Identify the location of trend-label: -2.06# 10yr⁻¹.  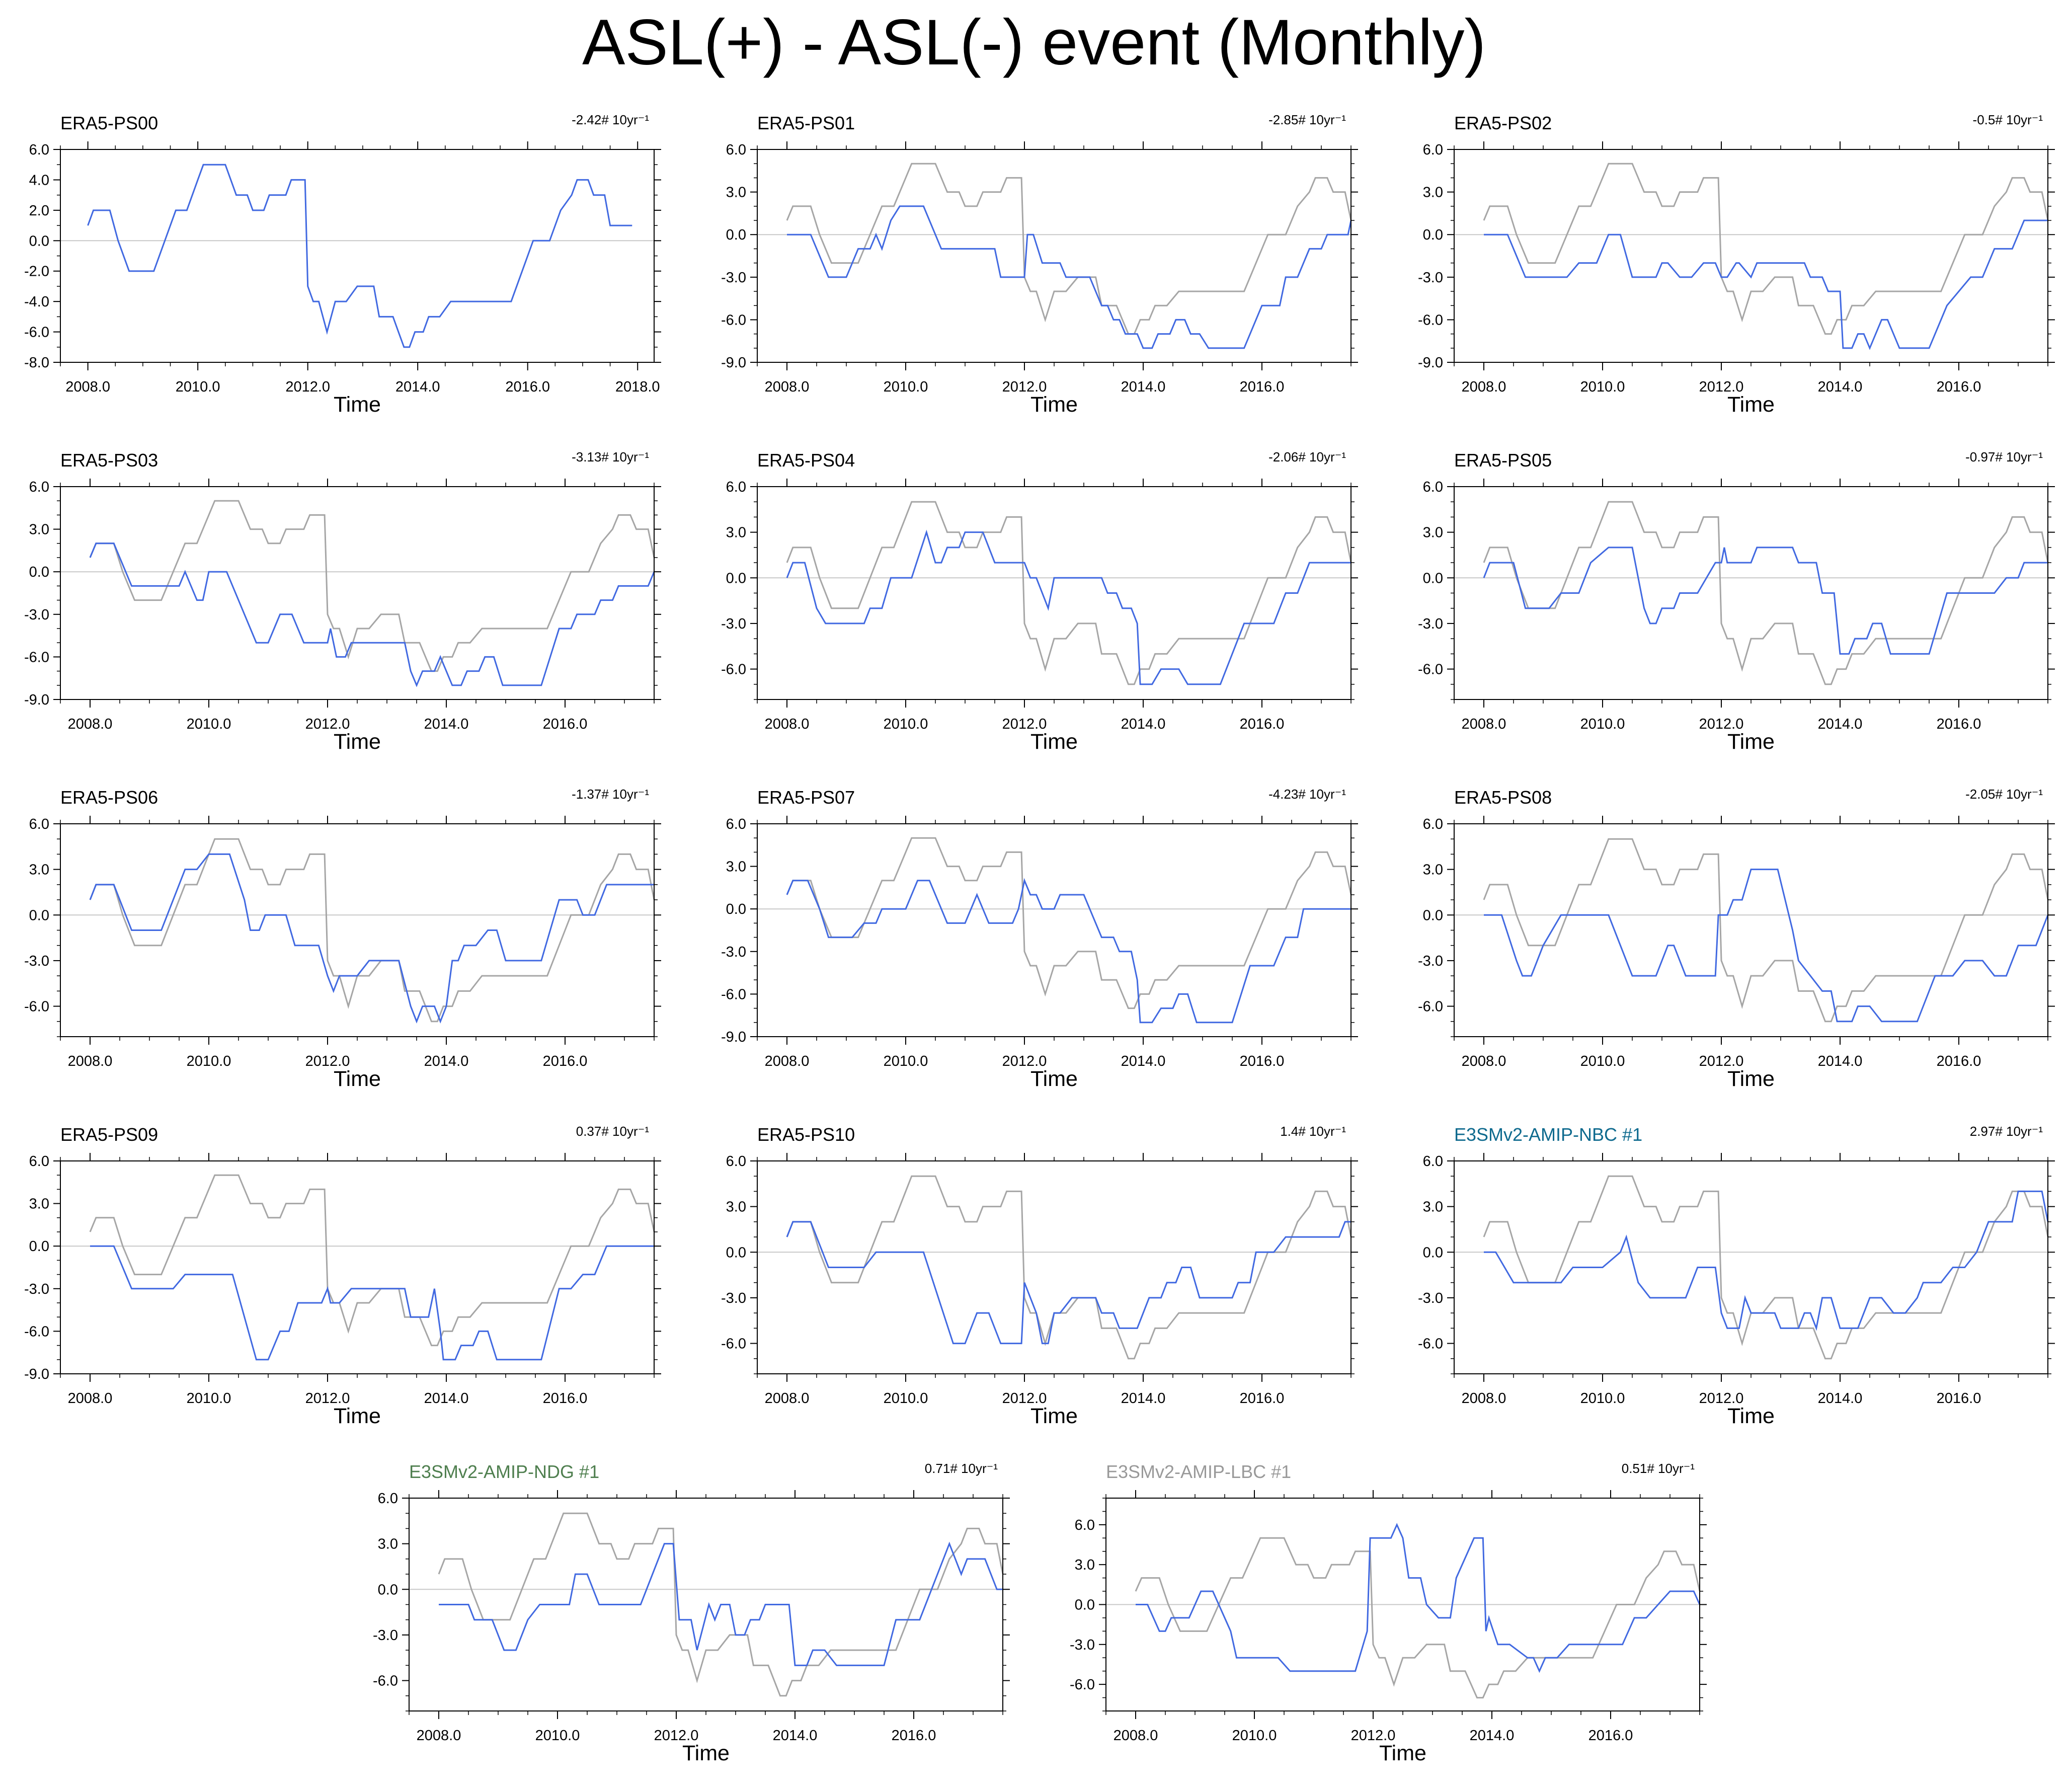
(1307, 456).